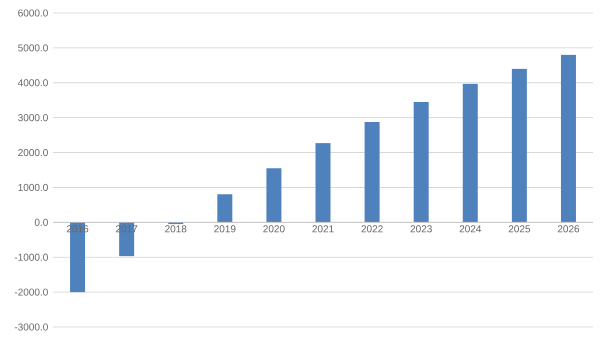 The height and width of the screenshot is (340, 605). I want to click on x-tick-label: 2019, so click(225, 228).